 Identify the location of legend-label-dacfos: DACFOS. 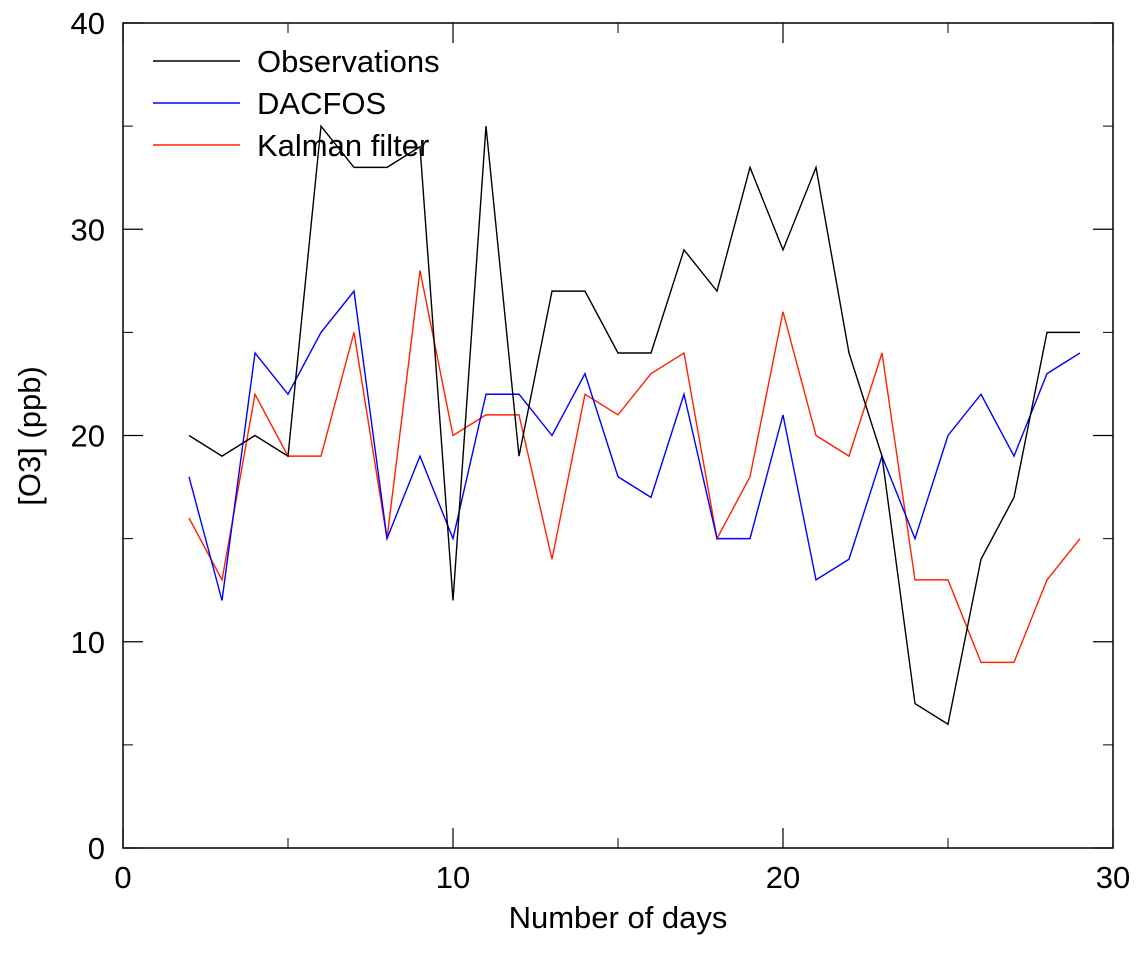
(321, 103).